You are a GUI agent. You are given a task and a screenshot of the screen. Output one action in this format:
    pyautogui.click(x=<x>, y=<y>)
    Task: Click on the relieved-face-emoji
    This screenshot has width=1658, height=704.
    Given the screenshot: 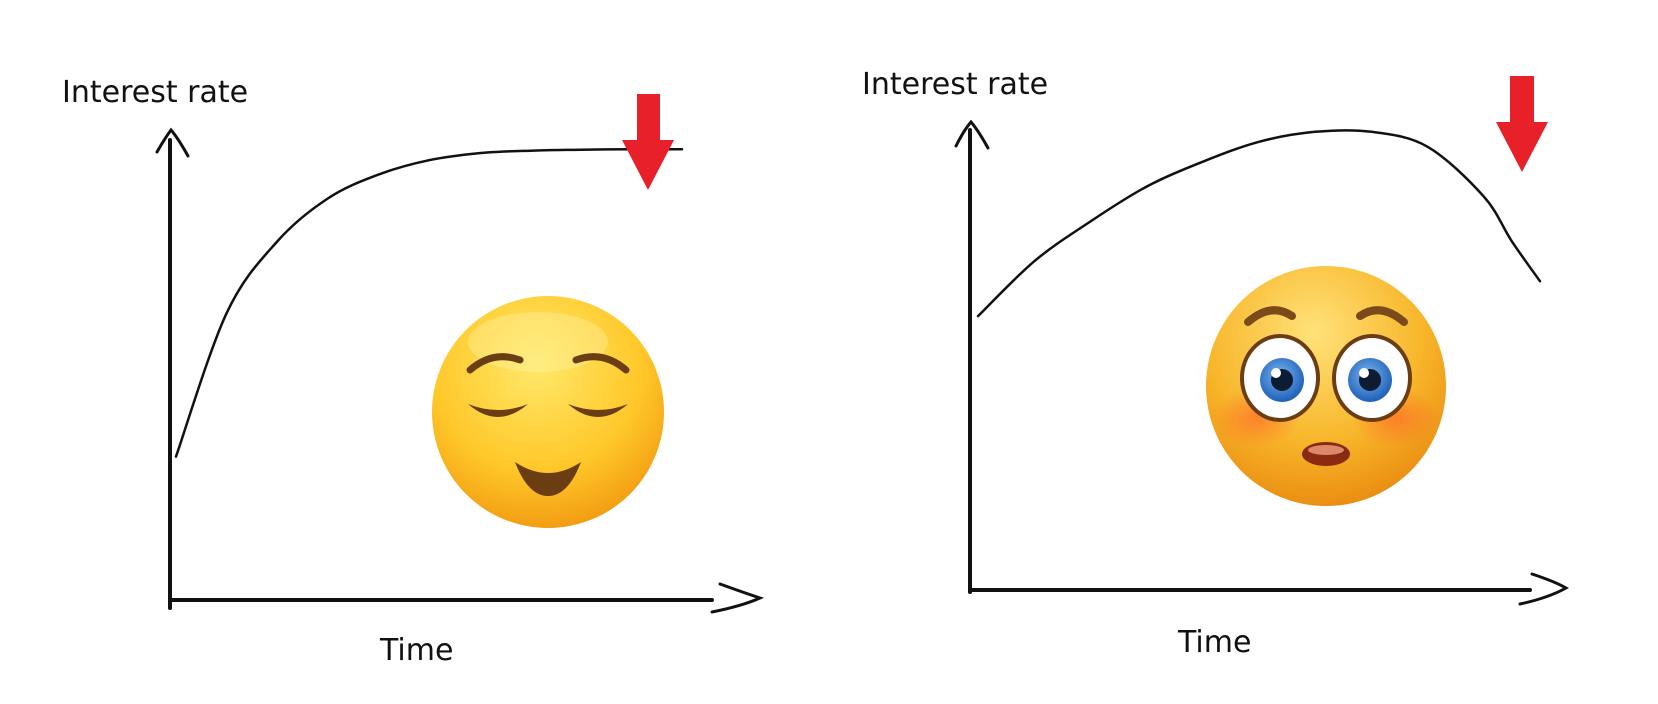 What is the action you would take?
    pyautogui.click(x=548, y=412)
    